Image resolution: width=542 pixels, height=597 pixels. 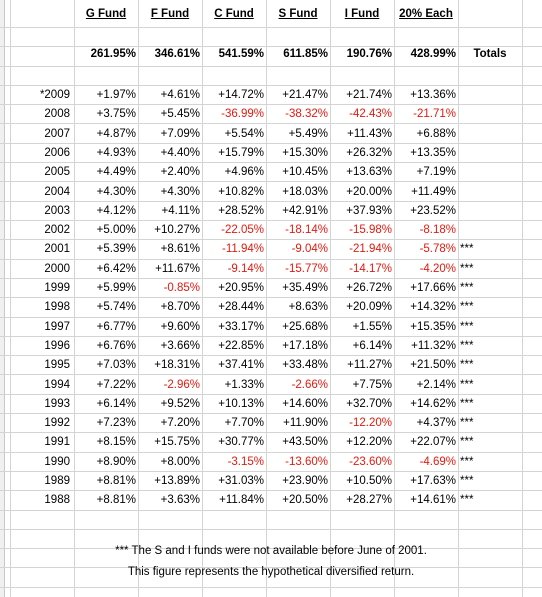 What do you see at coordinates (433, 404) in the screenshot?
I see `return-cell-each: +14.62%` at bounding box center [433, 404].